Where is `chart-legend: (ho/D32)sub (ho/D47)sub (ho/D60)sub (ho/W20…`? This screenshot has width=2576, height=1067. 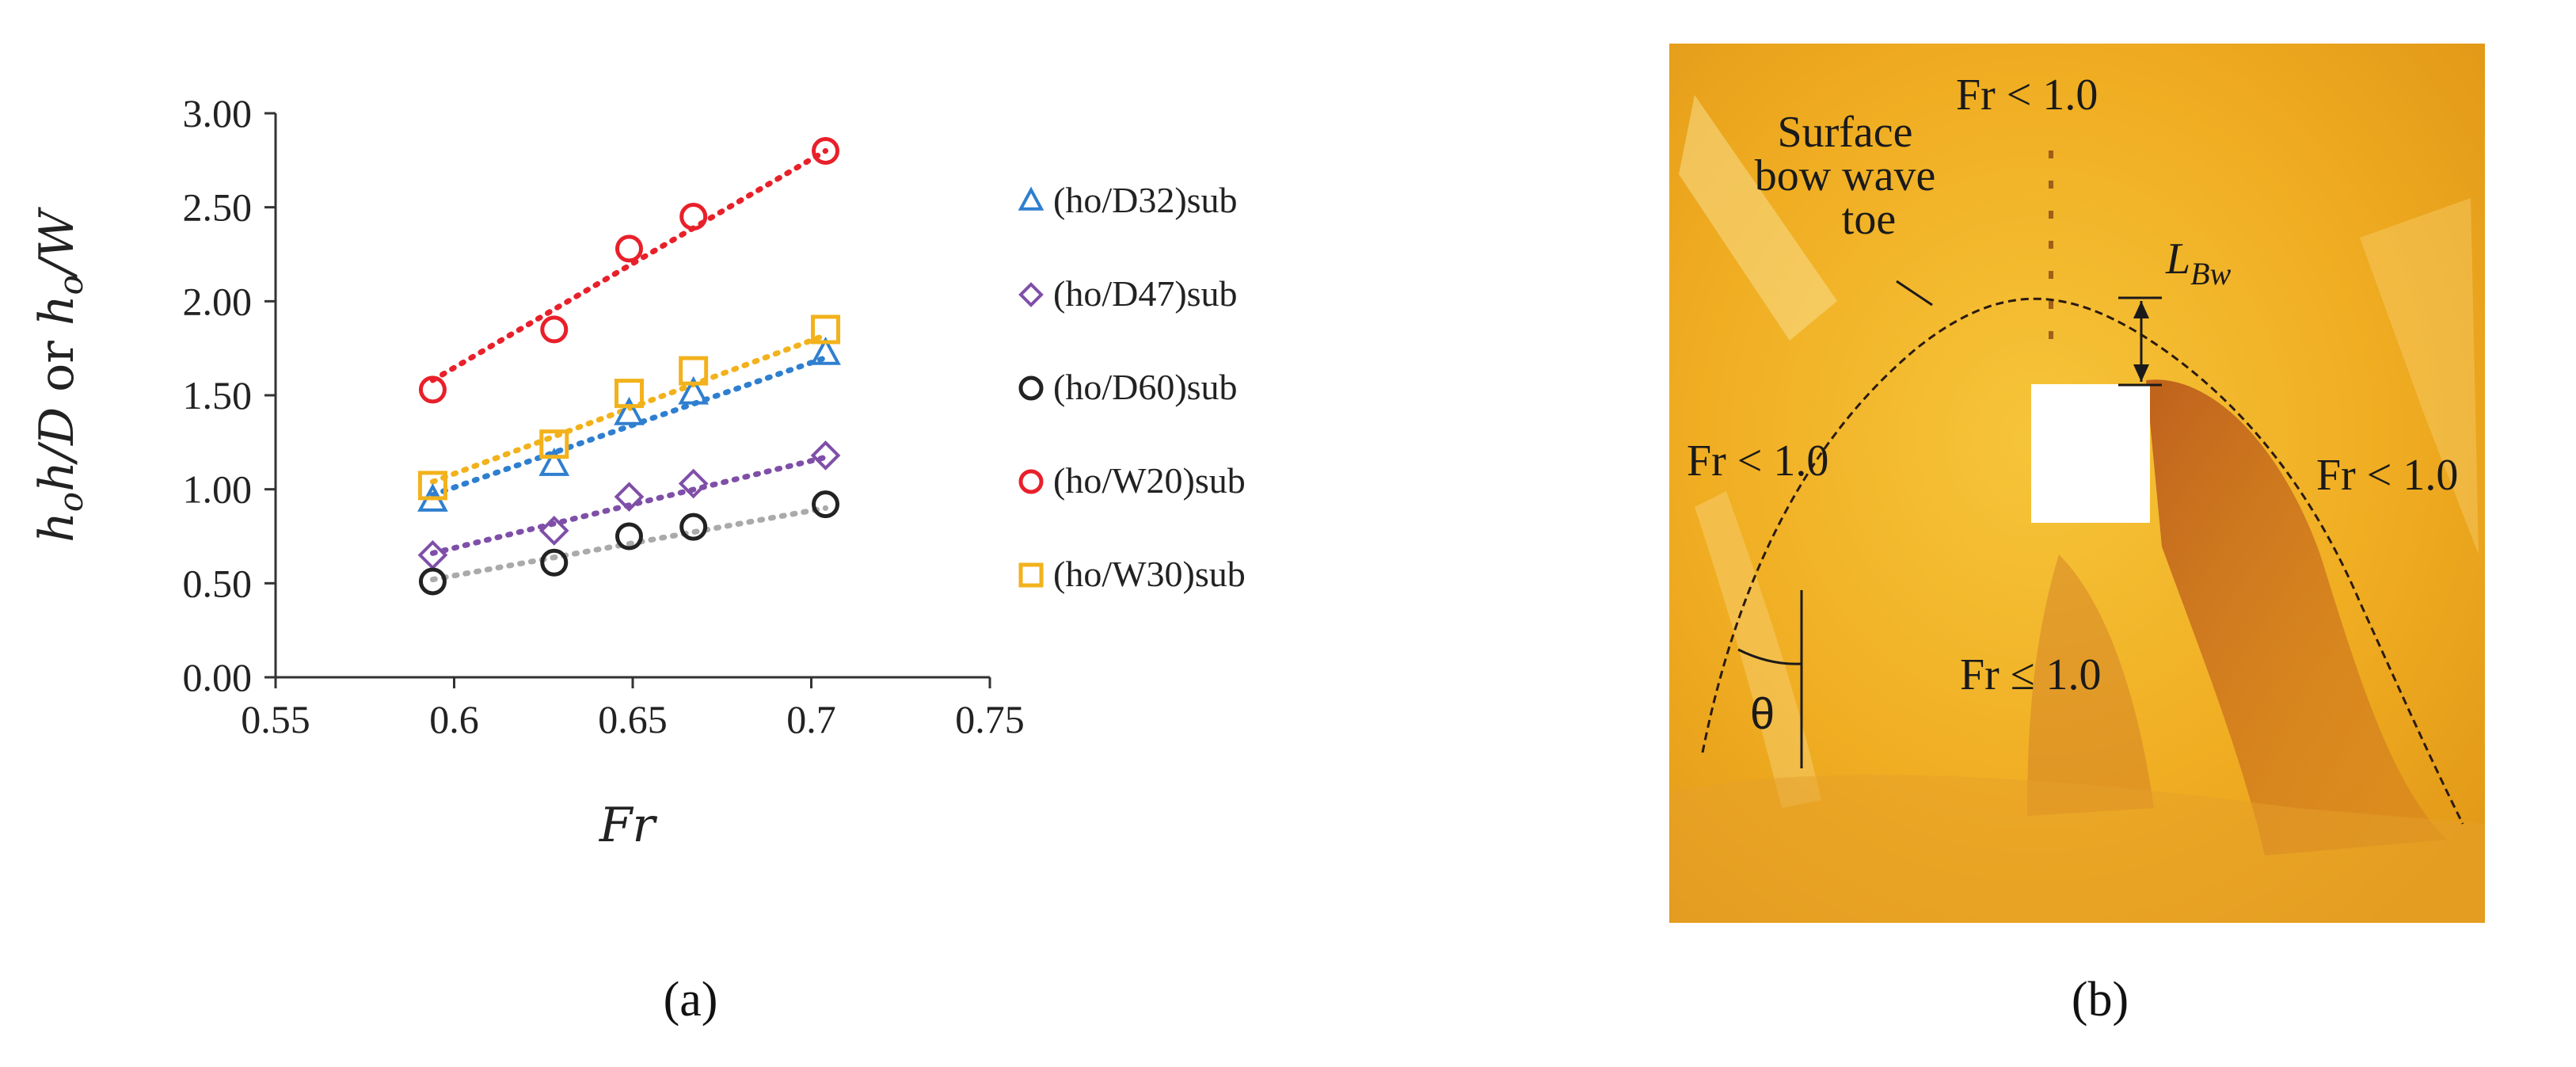 chart-legend: (ho/D32)sub (ho/D47)sub (ho/D60)sub (ho/W20… is located at coordinates (1132, 387).